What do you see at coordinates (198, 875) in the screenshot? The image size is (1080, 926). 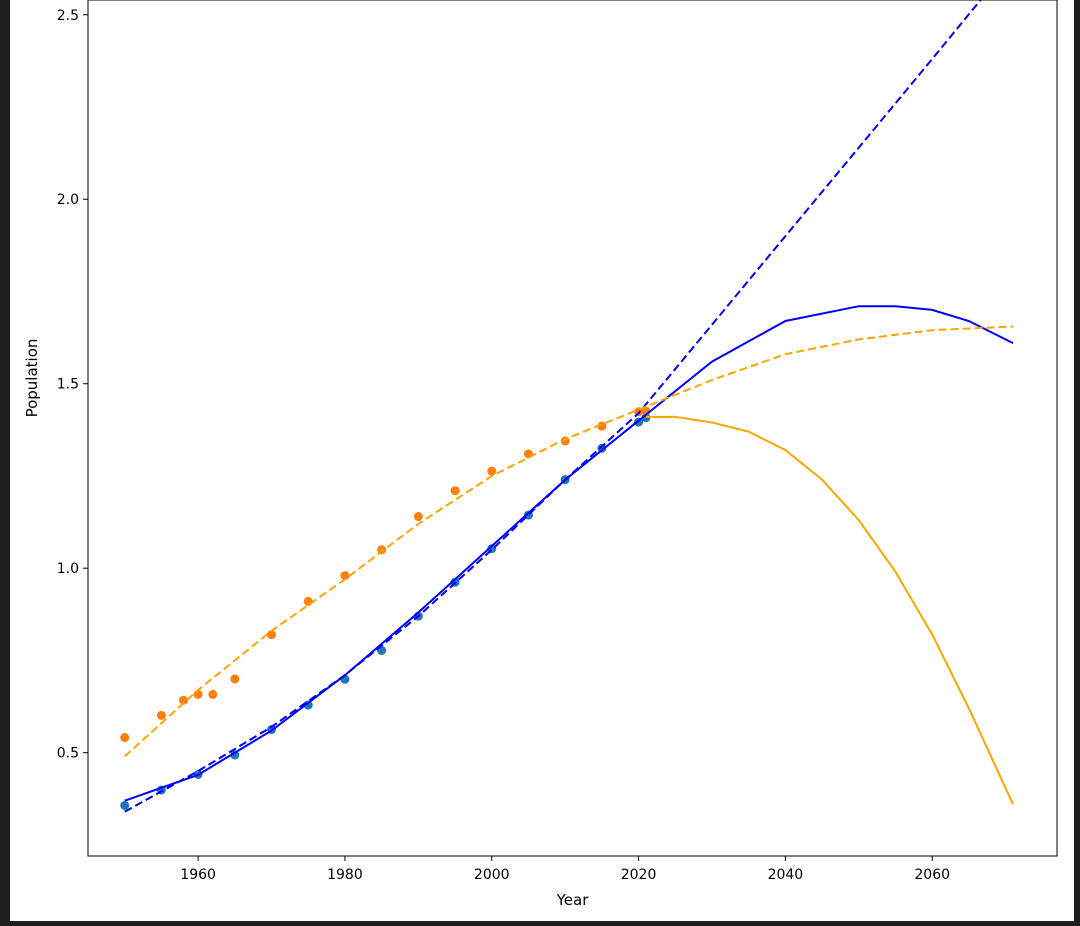 I see `x-tick-label-0: 1960` at bounding box center [198, 875].